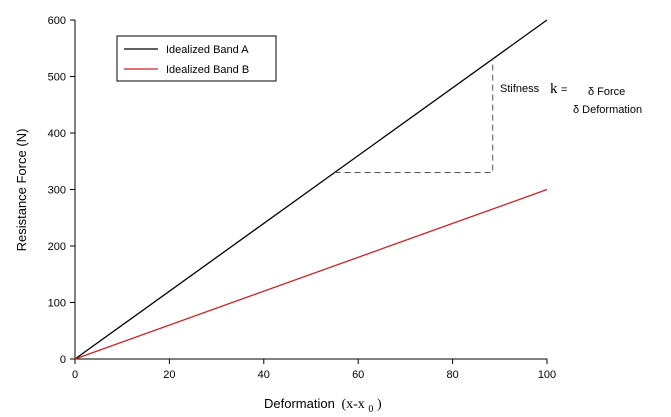 The height and width of the screenshot is (417, 671). Describe the element at coordinates (57, 134) in the screenshot. I see `y-tick-label: 400` at that location.